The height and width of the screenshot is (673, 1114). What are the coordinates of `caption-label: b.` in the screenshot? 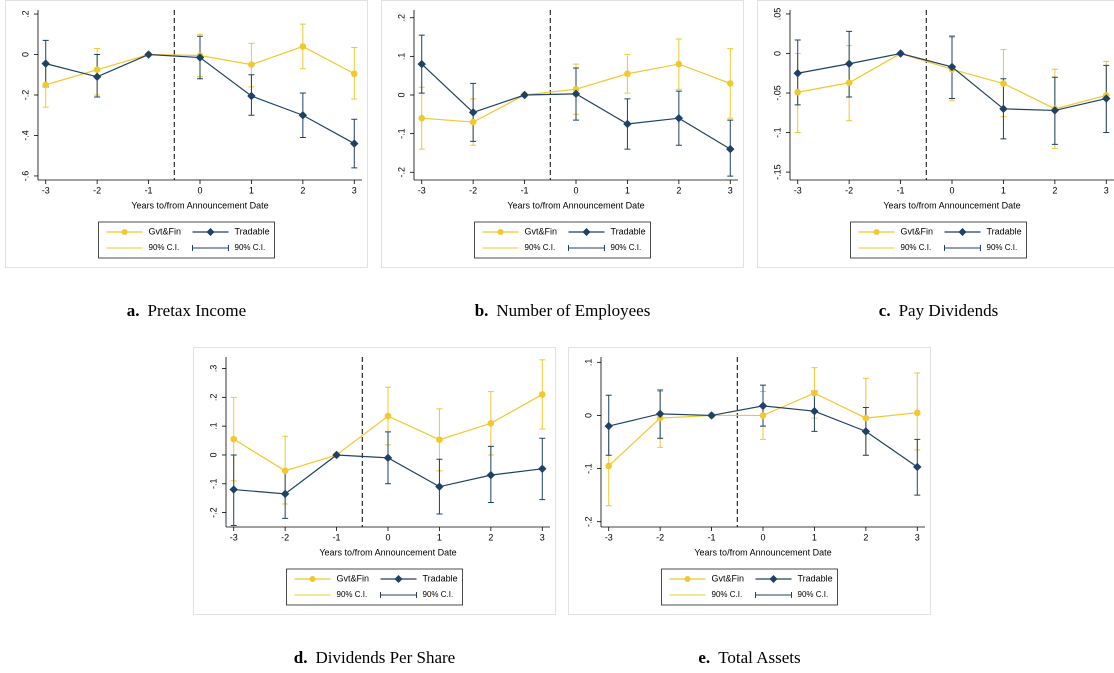 It's located at (482, 310).